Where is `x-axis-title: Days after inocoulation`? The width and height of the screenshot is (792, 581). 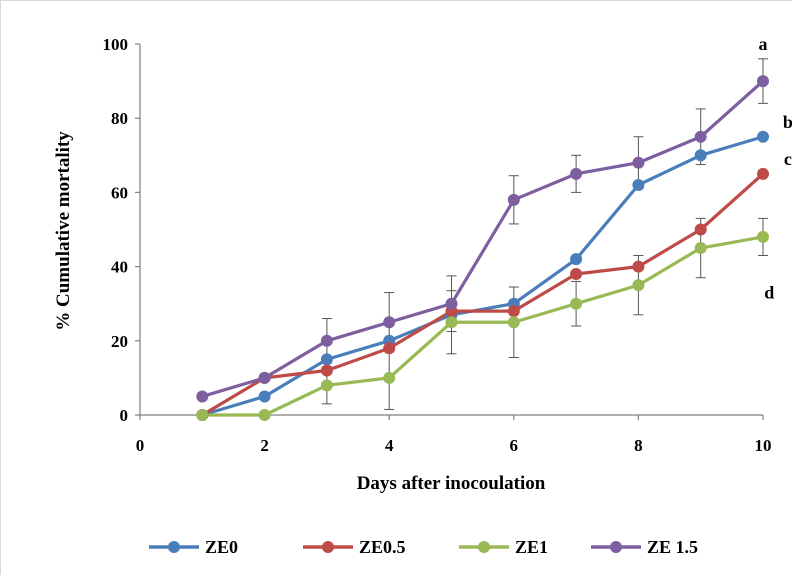
x-axis-title: Days after inocoulation is located at coordinates (451, 483).